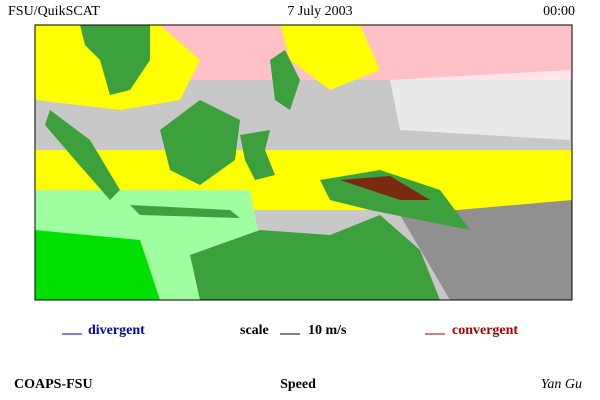  I want to click on mountains, so click(385, 188).